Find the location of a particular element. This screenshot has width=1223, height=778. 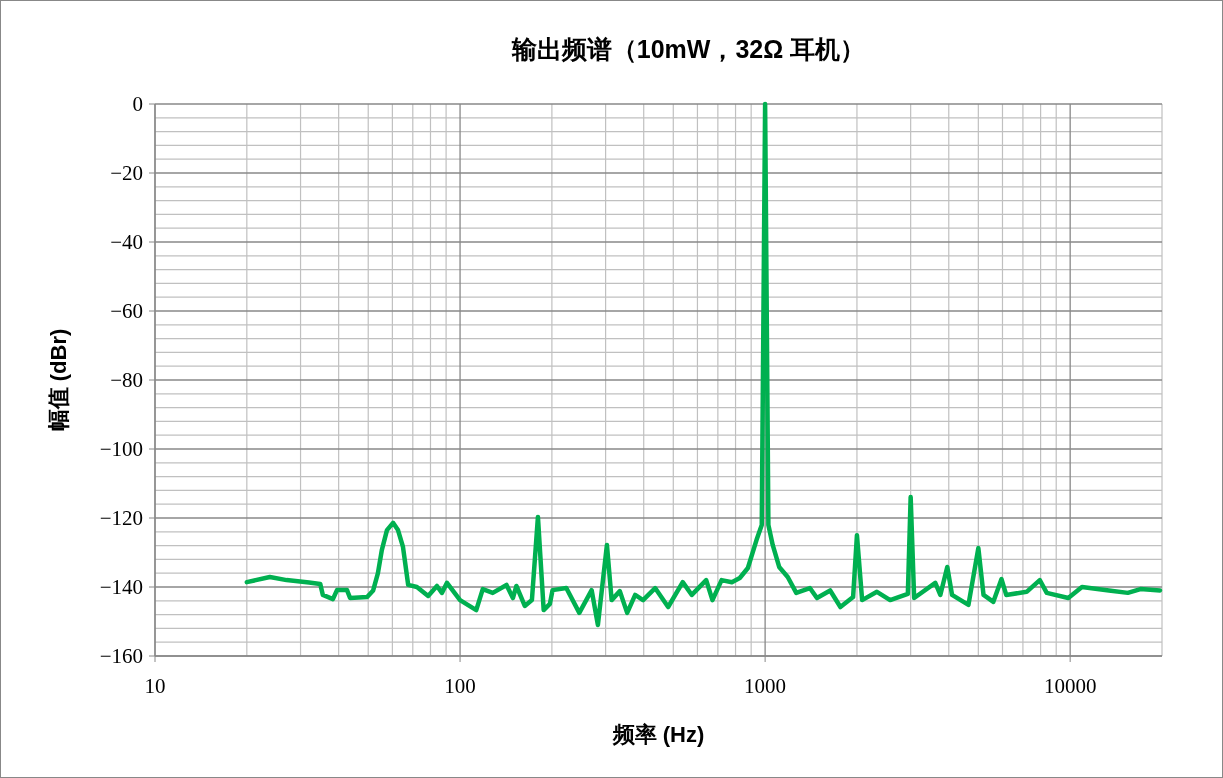

y-tick-label: −80 is located at coordinates (126, 380).